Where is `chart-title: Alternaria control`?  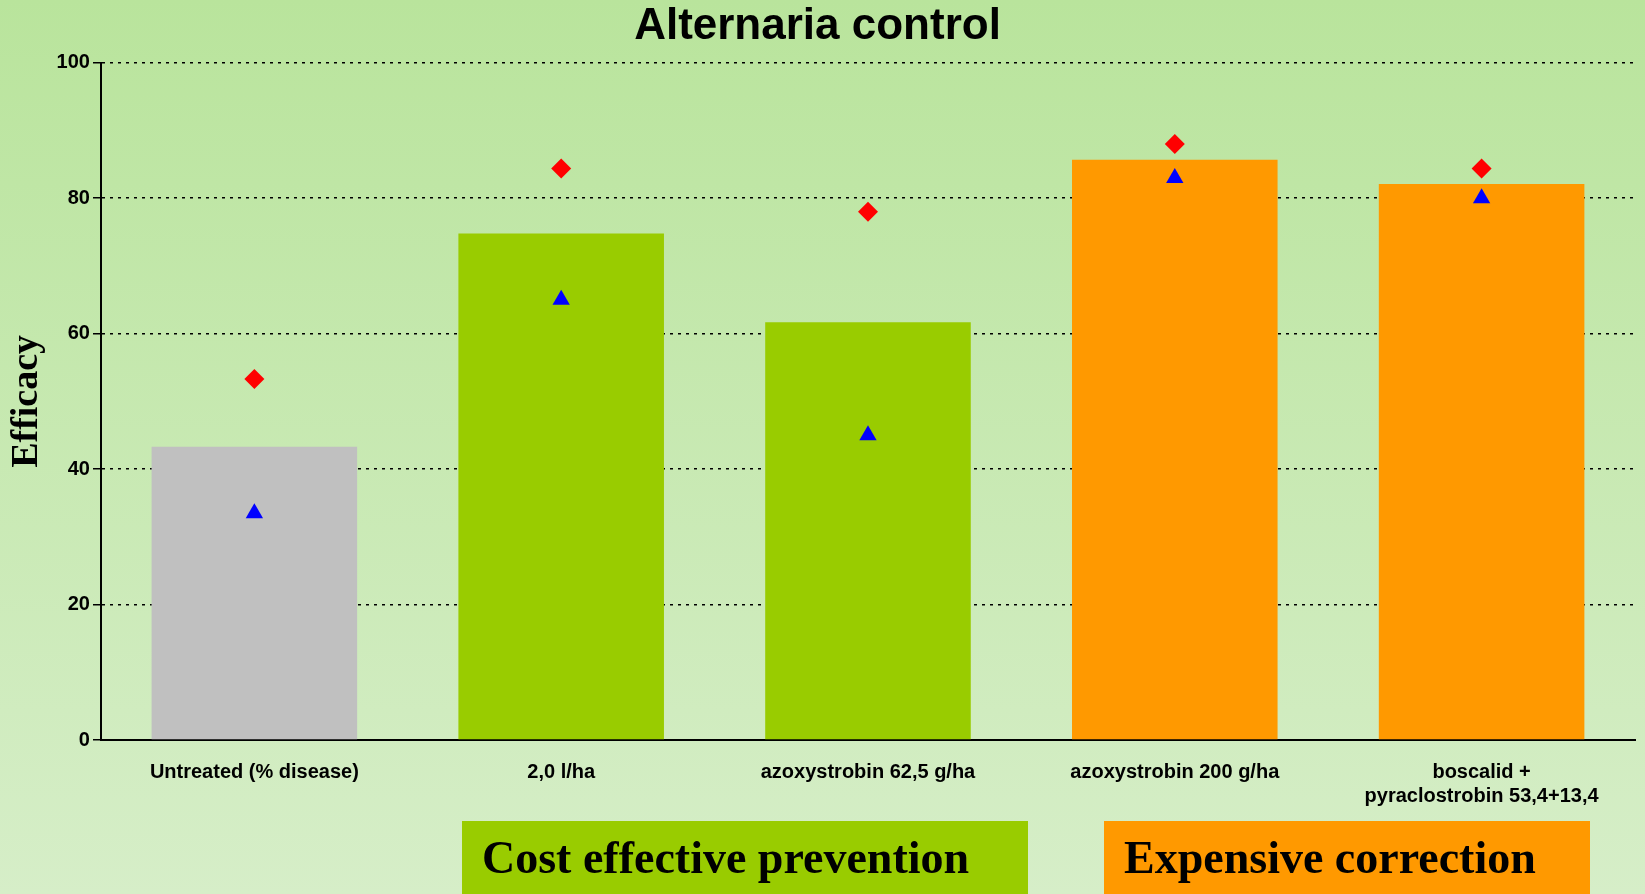
chart-title: Alternaria control is located at coordinates (817, 24).